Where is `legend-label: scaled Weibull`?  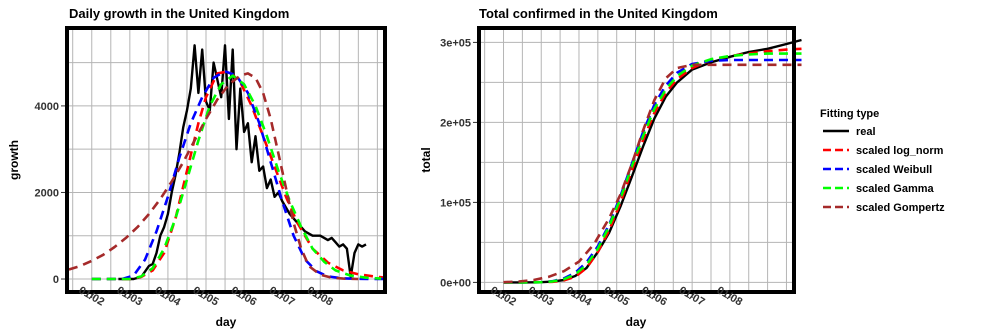
legend-label: scaled Weibull is located at coordinates (894, 170).